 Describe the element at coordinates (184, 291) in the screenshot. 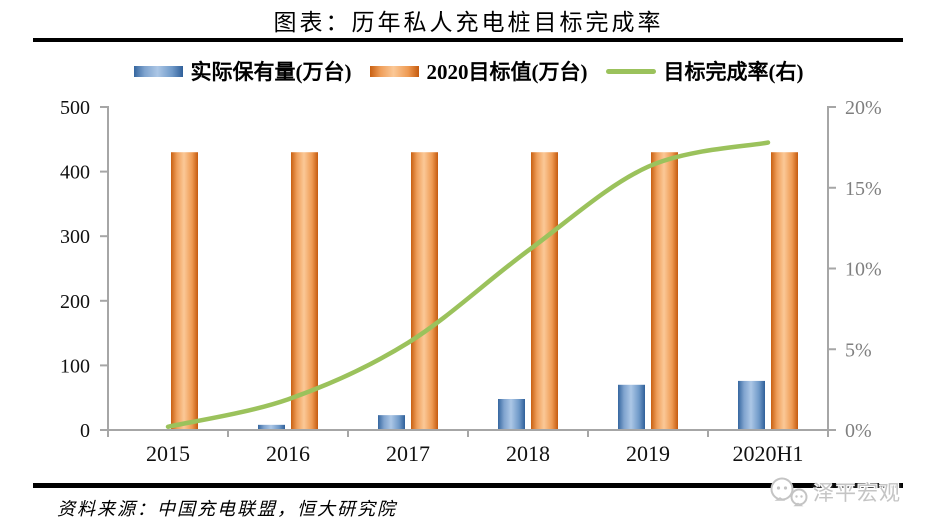

I see `bar-target-2015` at that location.